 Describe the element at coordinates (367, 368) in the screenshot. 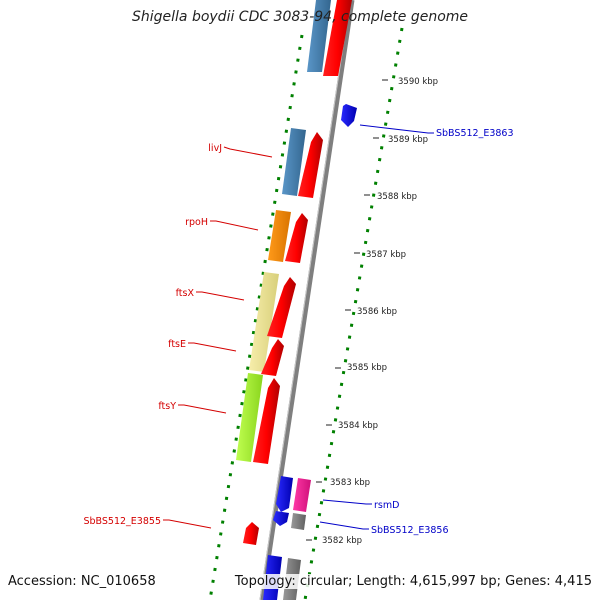

I see `scale-label: 3585 kbp` at that location.